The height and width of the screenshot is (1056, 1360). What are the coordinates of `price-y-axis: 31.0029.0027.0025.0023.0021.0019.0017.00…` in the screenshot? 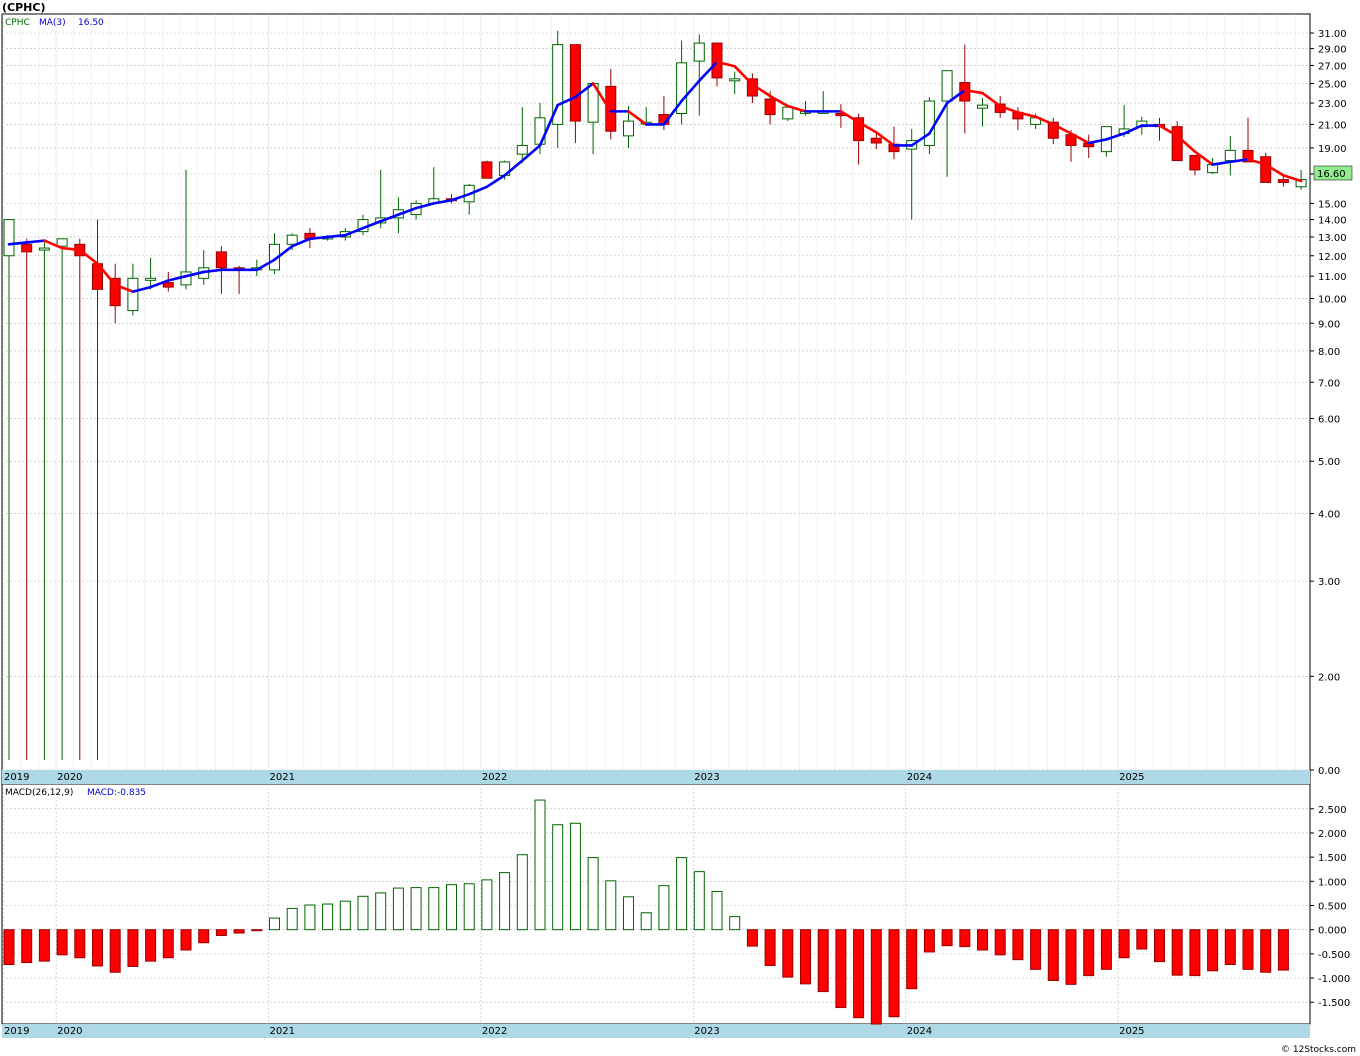 It's located at (1328, 403).